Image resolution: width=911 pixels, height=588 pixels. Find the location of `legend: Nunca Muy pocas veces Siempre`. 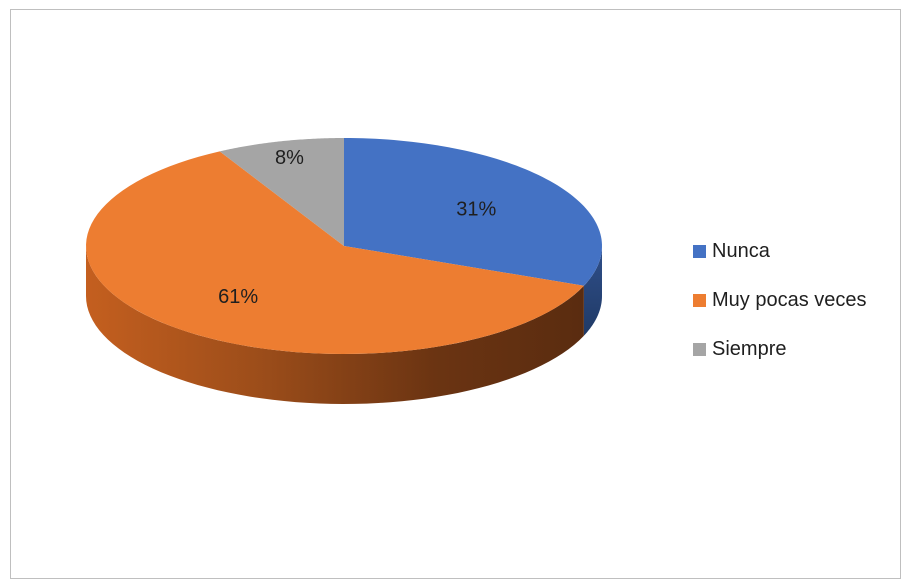

legend: Nunca Muy pocas veces Siempre is located at coordinates (780, 312).